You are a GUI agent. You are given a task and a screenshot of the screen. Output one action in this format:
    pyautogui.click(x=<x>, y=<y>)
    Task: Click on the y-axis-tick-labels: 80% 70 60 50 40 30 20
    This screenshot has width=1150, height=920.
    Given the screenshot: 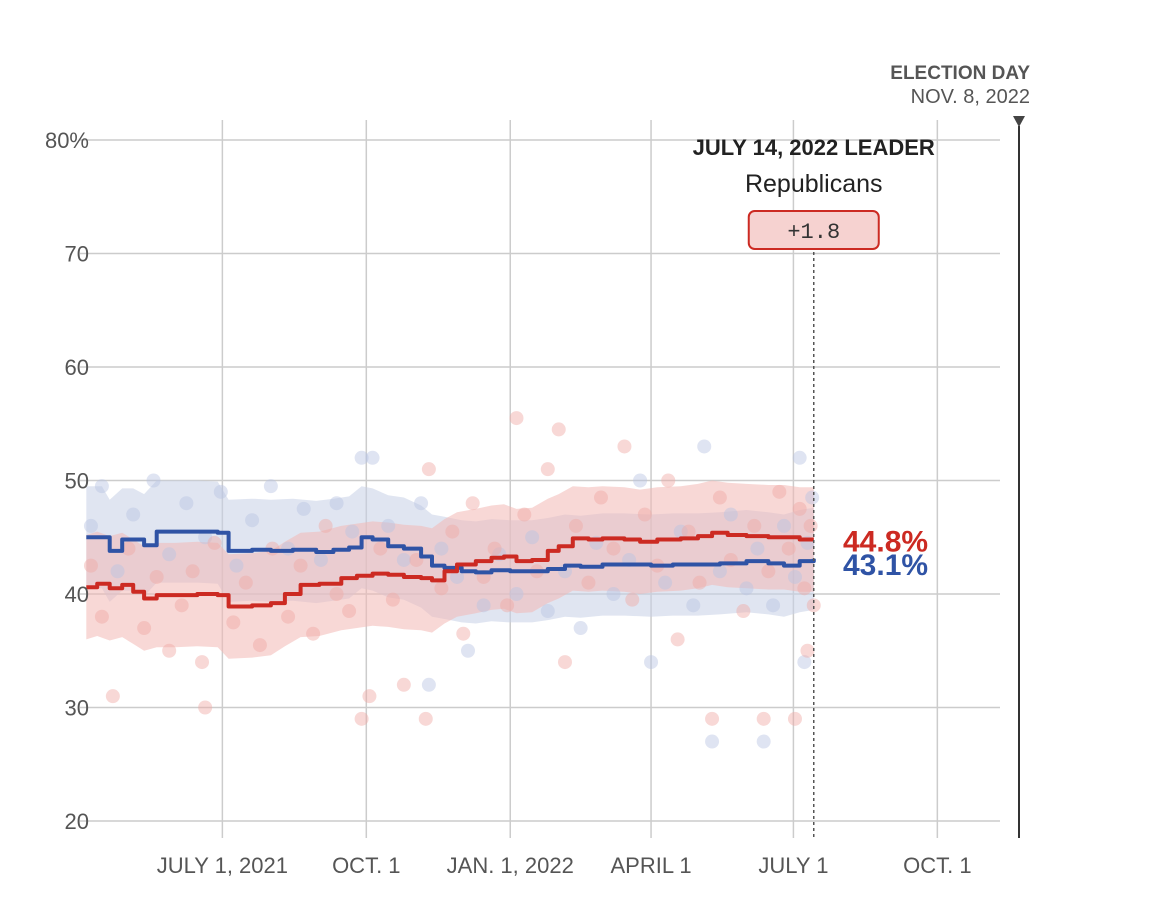 What is the action you would take?
    pyautogui.click(x=67, y=481)
    